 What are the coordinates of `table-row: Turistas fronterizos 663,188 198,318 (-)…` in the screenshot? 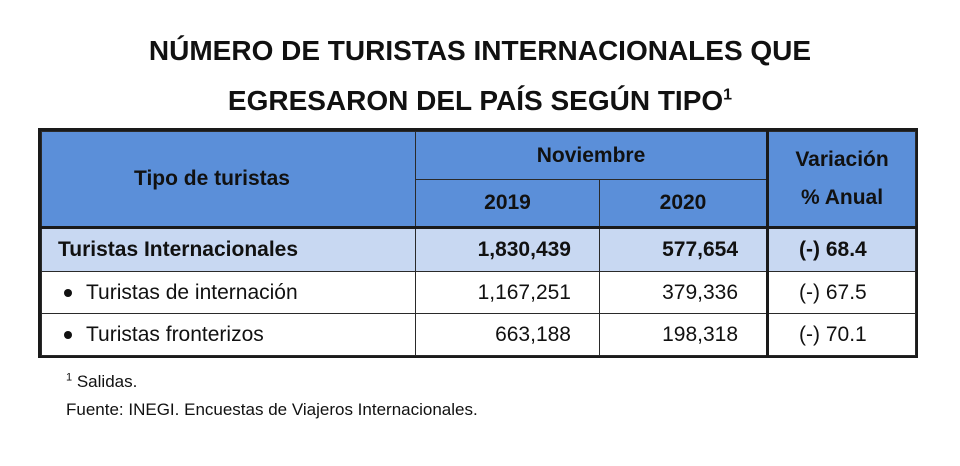 It's located at (479, 334).